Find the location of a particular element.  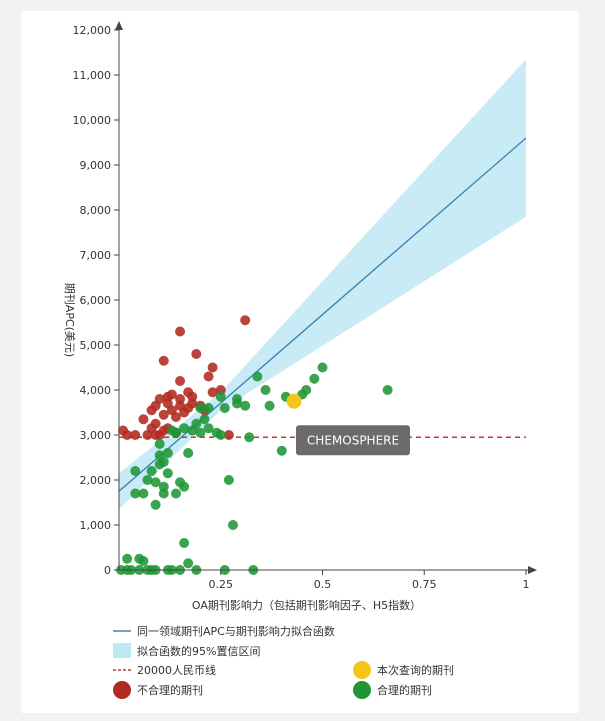

x-tick-label: 0.75 is located at coordinates (424, 584).